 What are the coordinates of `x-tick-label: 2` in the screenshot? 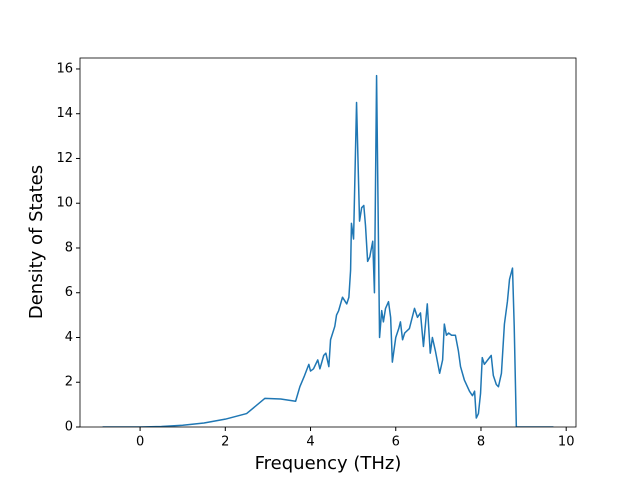 It's located at (225, 442).